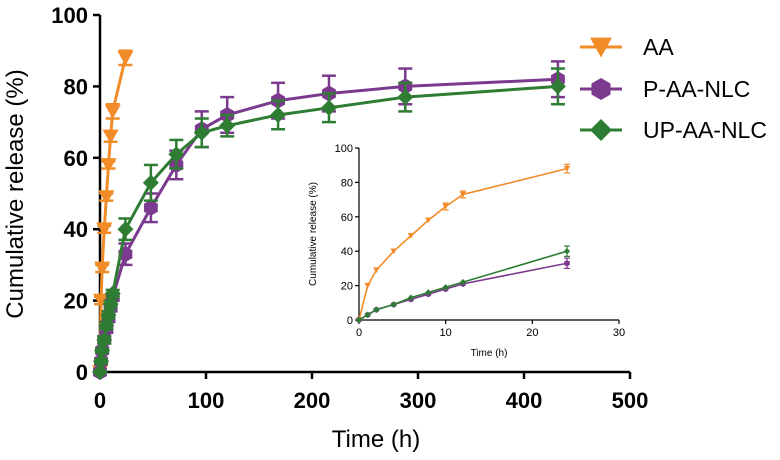 Image resolution: width=780 pixels, height=460 pixels. Describe the element at coordinates (376, 439) in the screenshot. I see `main-x-axis-title: Time (h)` at that location.